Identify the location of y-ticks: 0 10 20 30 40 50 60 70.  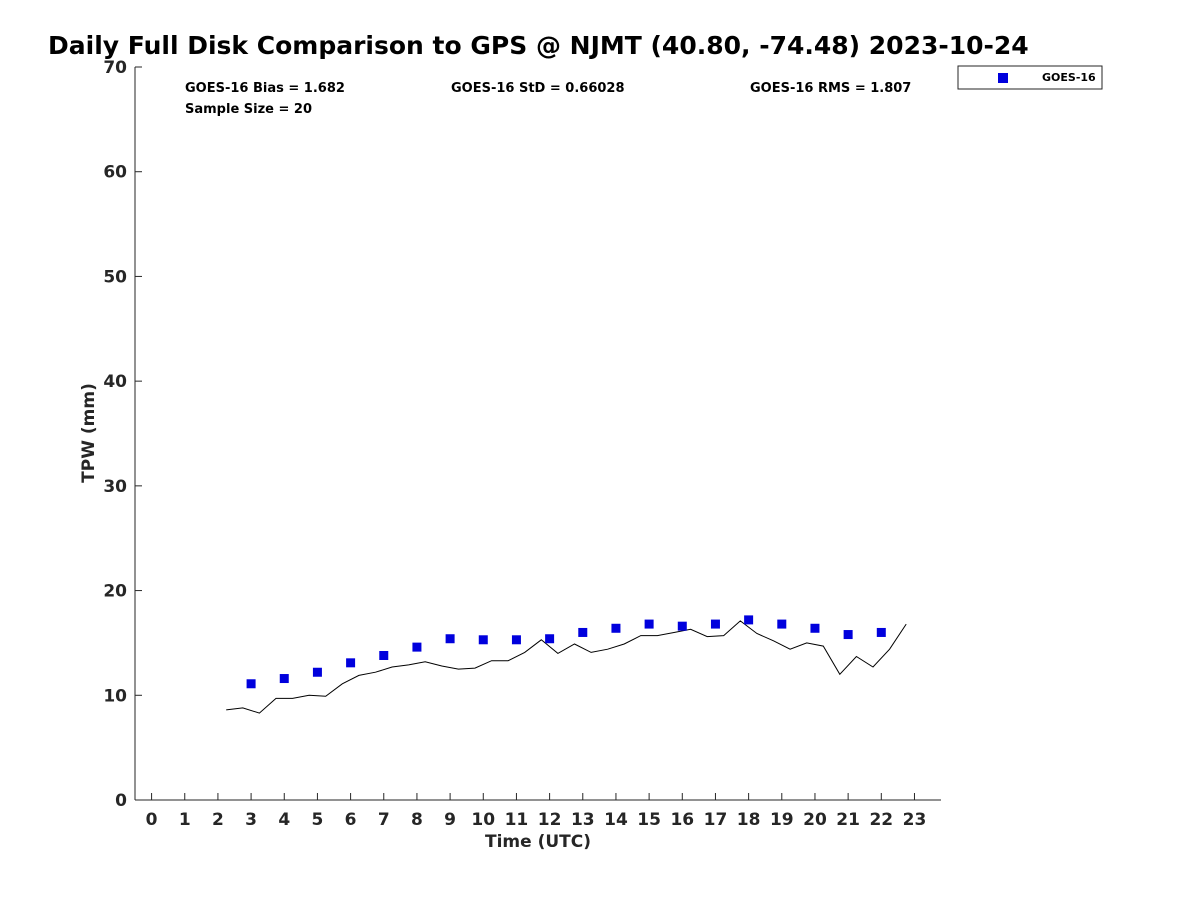
(122, 434).